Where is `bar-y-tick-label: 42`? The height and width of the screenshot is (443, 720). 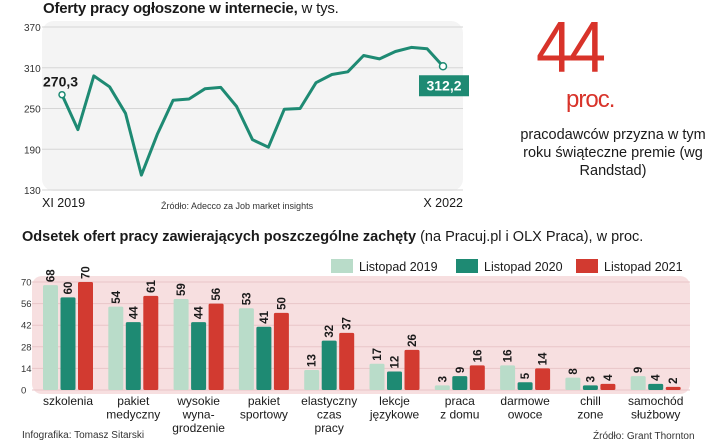
bar-y-tick-label: 42 is located at coordinates (26, 326).